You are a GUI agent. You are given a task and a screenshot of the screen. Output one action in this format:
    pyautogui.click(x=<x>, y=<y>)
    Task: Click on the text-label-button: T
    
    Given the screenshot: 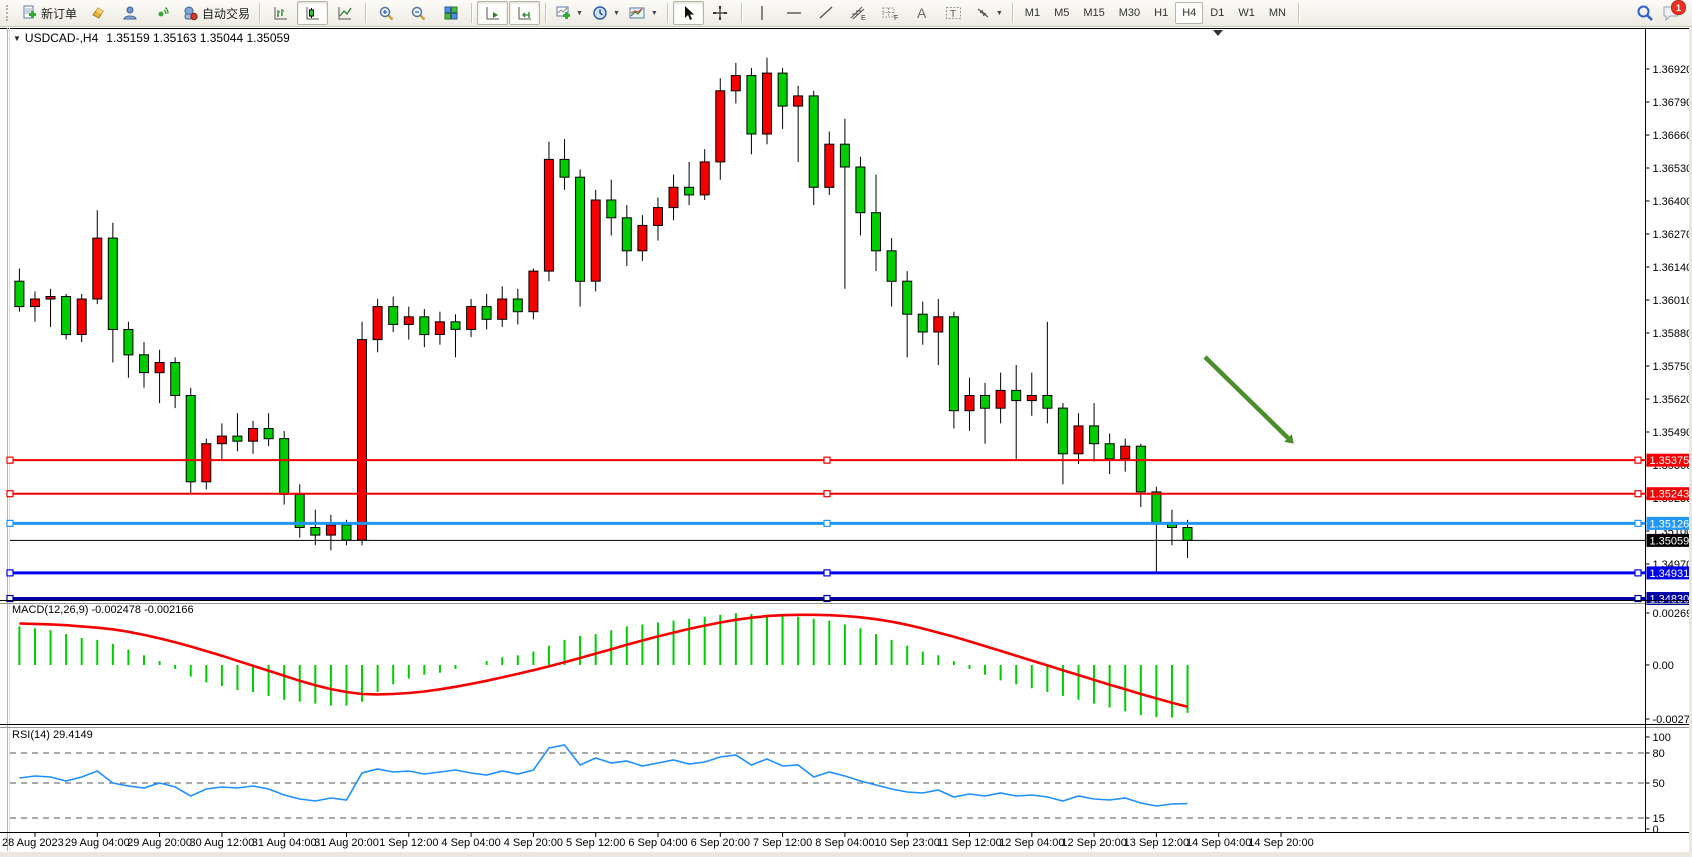 What is the action you would take?
    pyautogui.click(x=954, y=13)
    